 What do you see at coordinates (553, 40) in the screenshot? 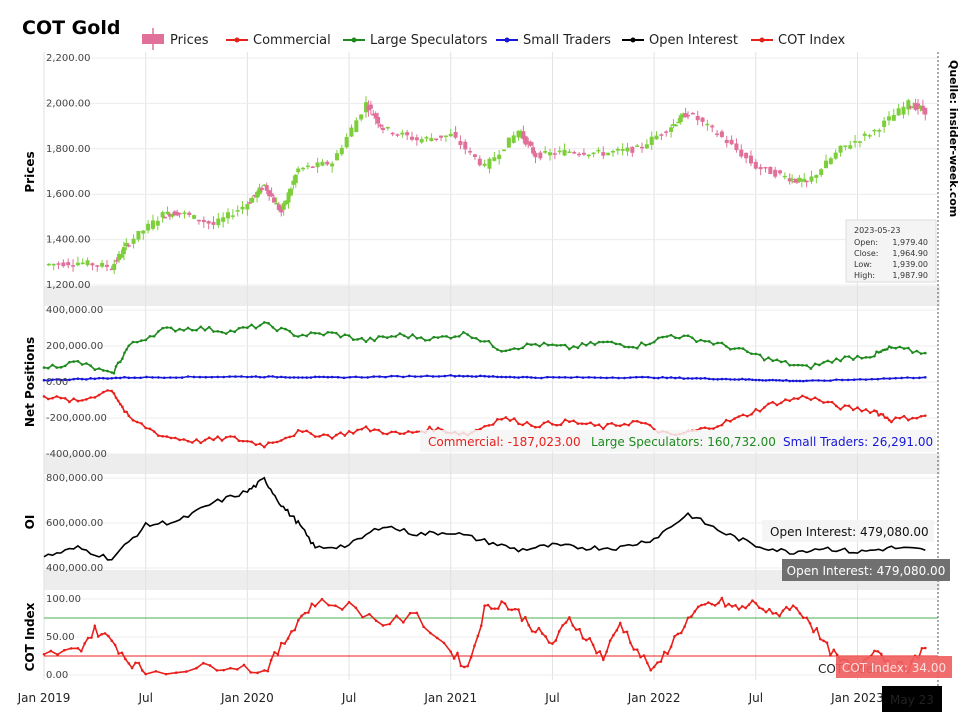
I see `legend-item-small-traders: Small Traders` at bounding box center [553, 40].